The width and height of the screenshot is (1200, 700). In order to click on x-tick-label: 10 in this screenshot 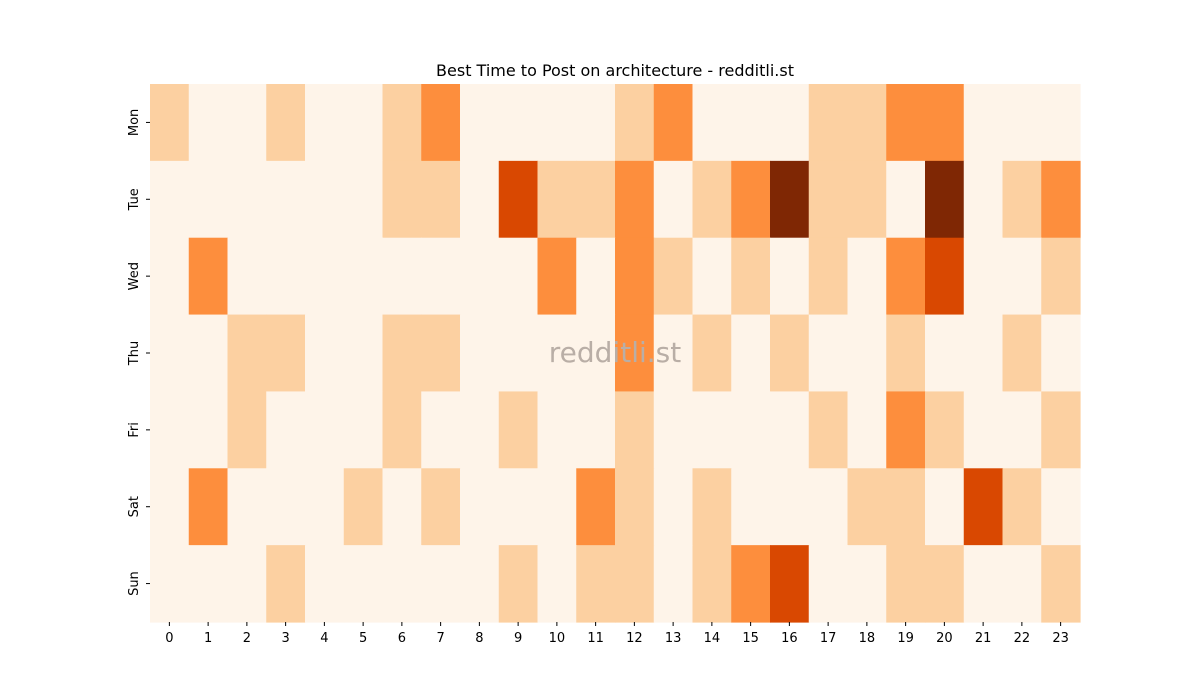, I will do `click(557, 638)`.